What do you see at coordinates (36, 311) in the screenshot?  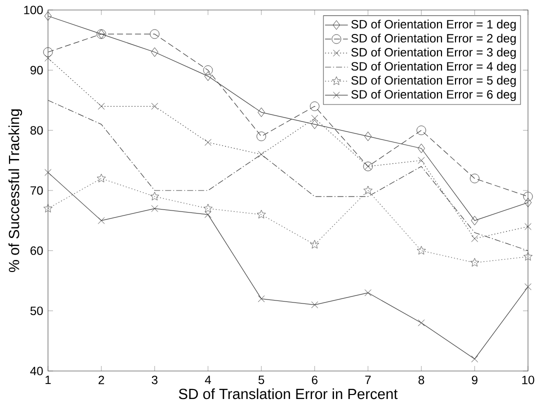 I see `y-tick-label: 50` at bounding box center [36, 311].